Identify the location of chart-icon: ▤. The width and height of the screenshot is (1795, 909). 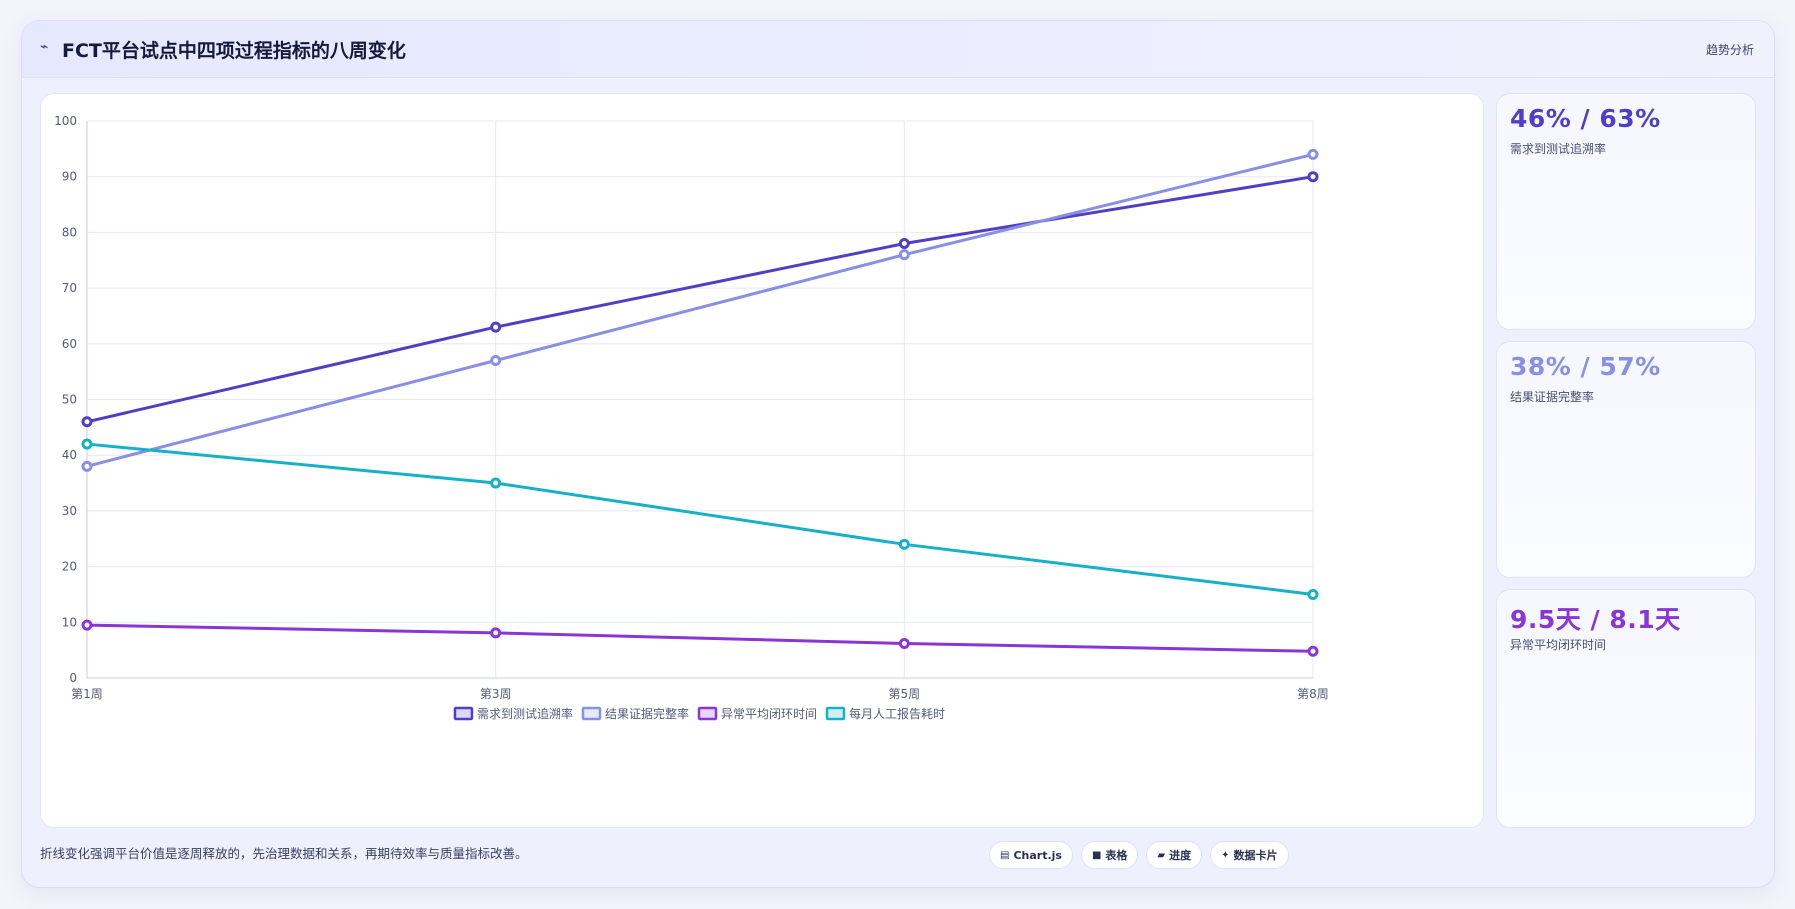
(1005, 855).